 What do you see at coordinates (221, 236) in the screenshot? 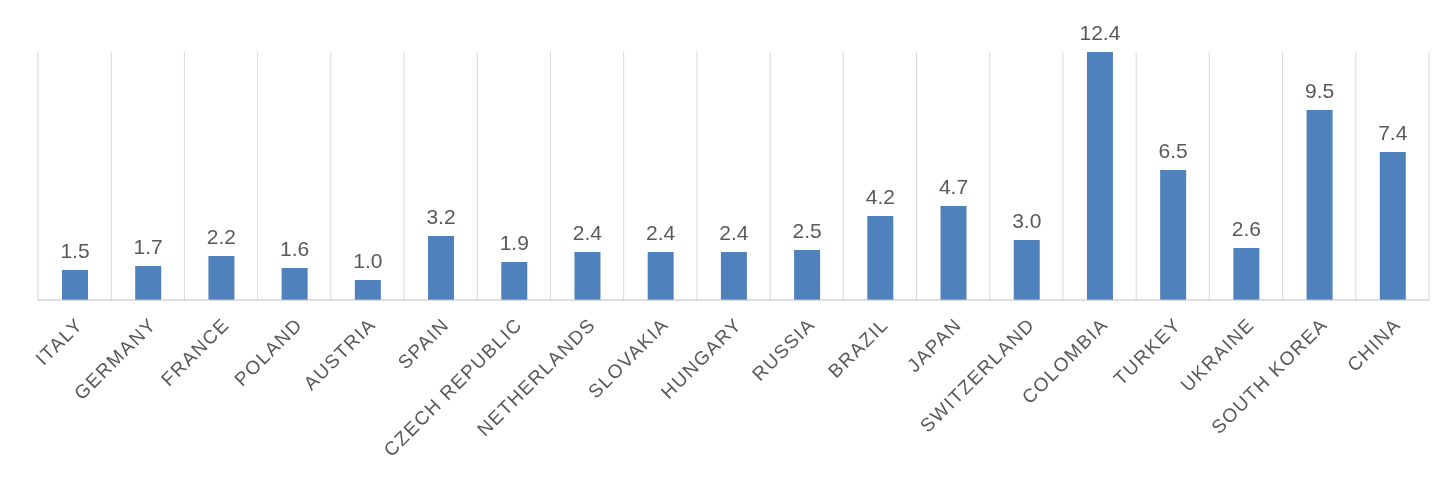
I see `data-label: 2.2` at bounding box center [221, 236].